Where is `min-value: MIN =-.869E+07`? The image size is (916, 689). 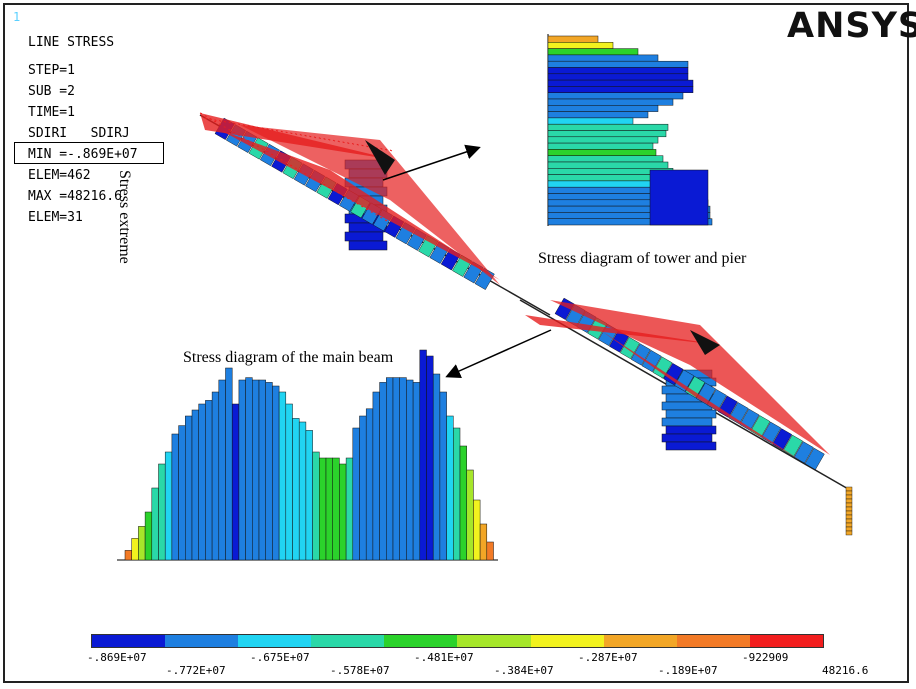 min-value: MIN =-.869E+07 is located at coordinates (83, 154).